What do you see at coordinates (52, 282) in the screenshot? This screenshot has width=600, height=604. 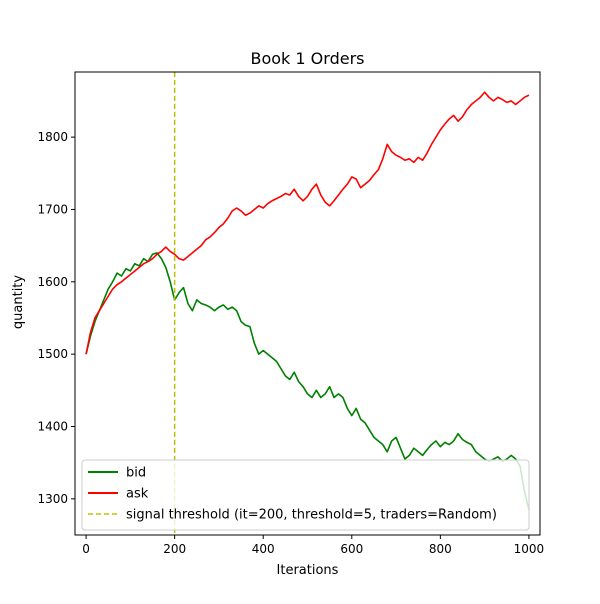 I see `y-tick-label: 1600` at bounding box center [52, 282].